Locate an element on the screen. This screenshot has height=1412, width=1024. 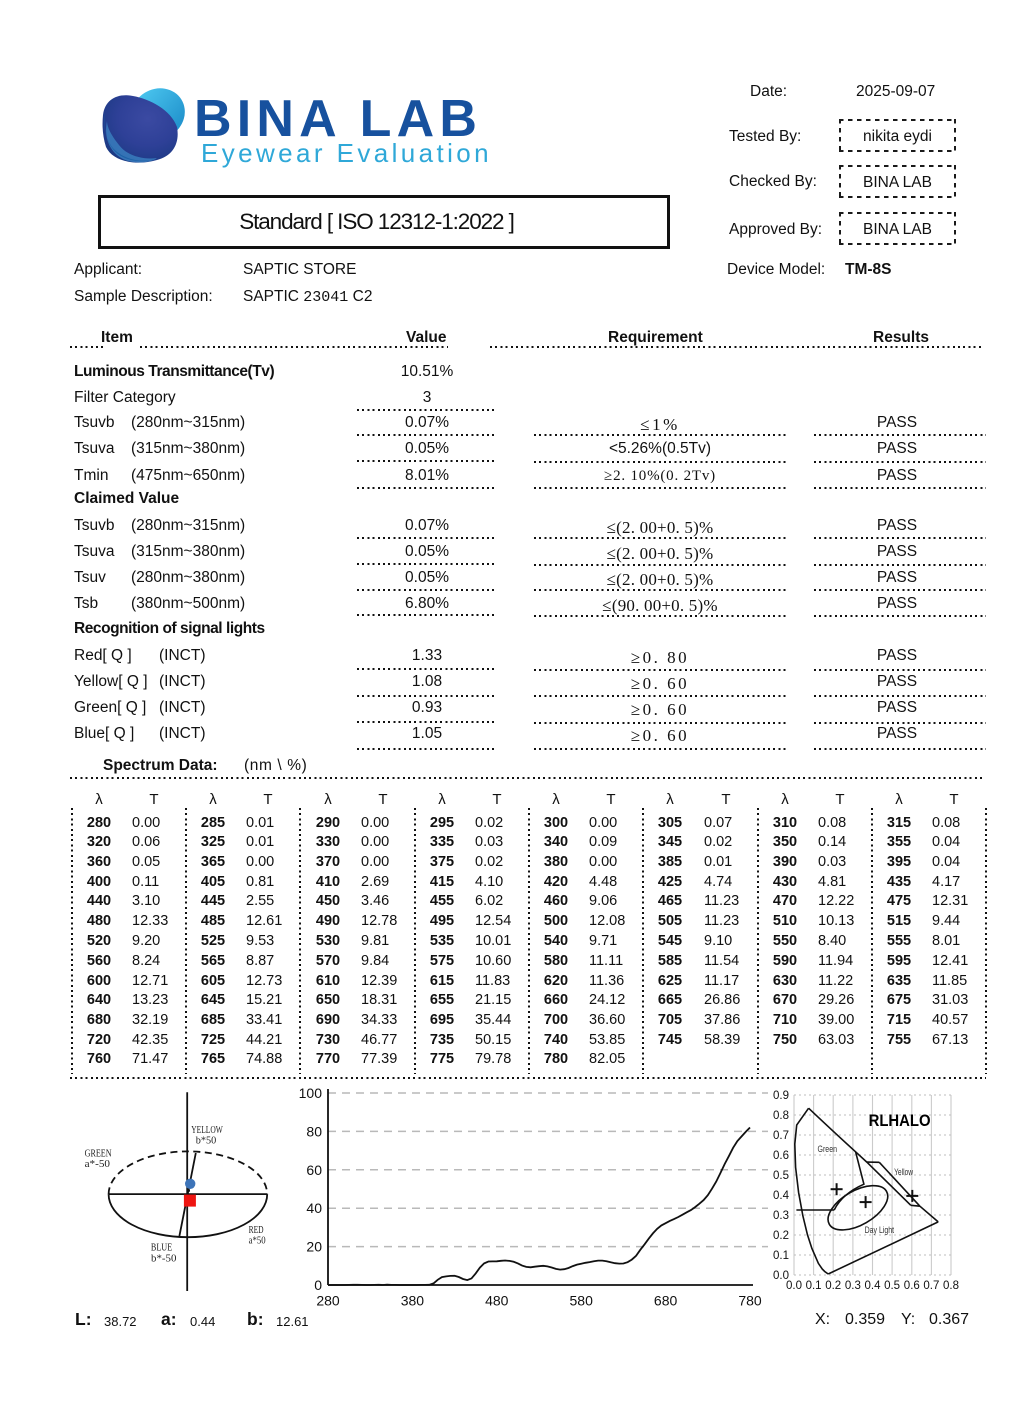
svg-text: a*-50 is located at coordinates (98, 1164).